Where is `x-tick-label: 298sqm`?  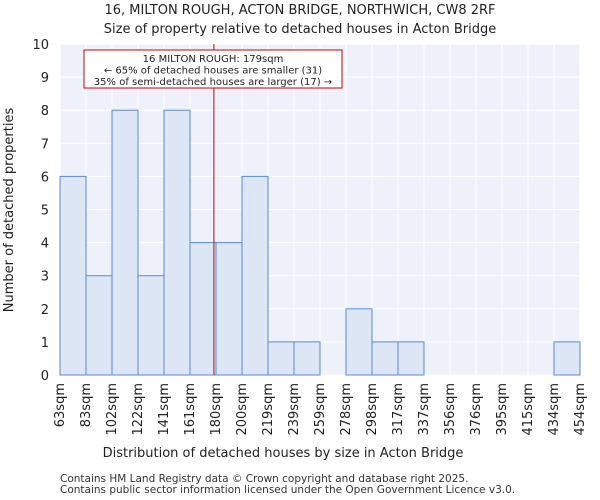 x-tick-label: 298sqm is located at coordinates (372, 409).